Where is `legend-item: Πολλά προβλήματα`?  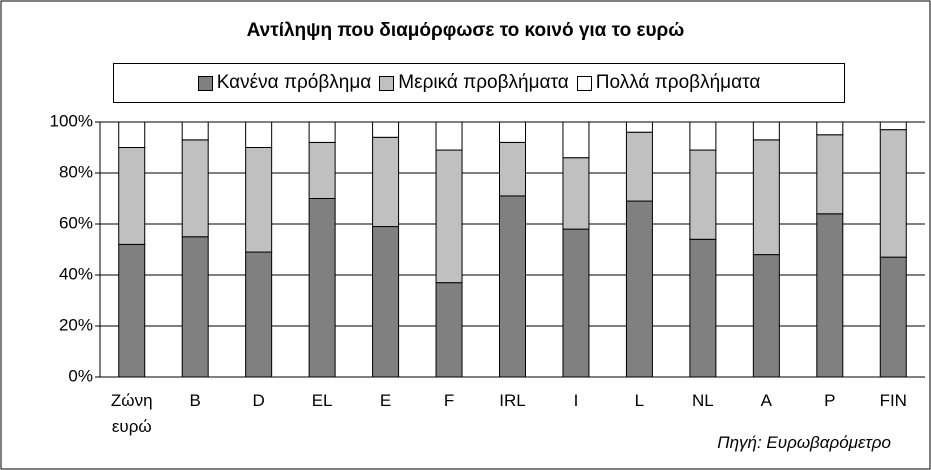 legend-item: Πολλά προβλήματα is located at coordinates (668, 83).